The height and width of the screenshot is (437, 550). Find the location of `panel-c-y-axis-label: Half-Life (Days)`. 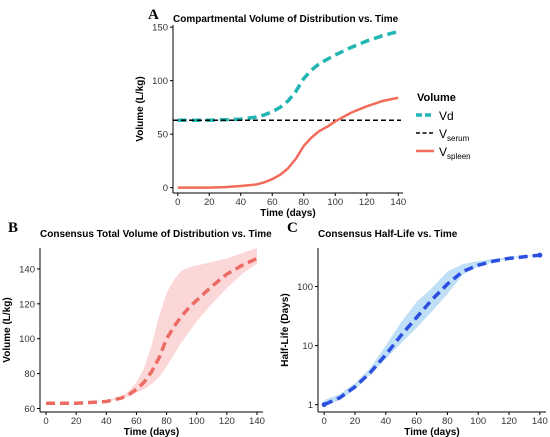

panel-c-y-axis-label: Half-Life (Days) is located at coordinates (285, 329).